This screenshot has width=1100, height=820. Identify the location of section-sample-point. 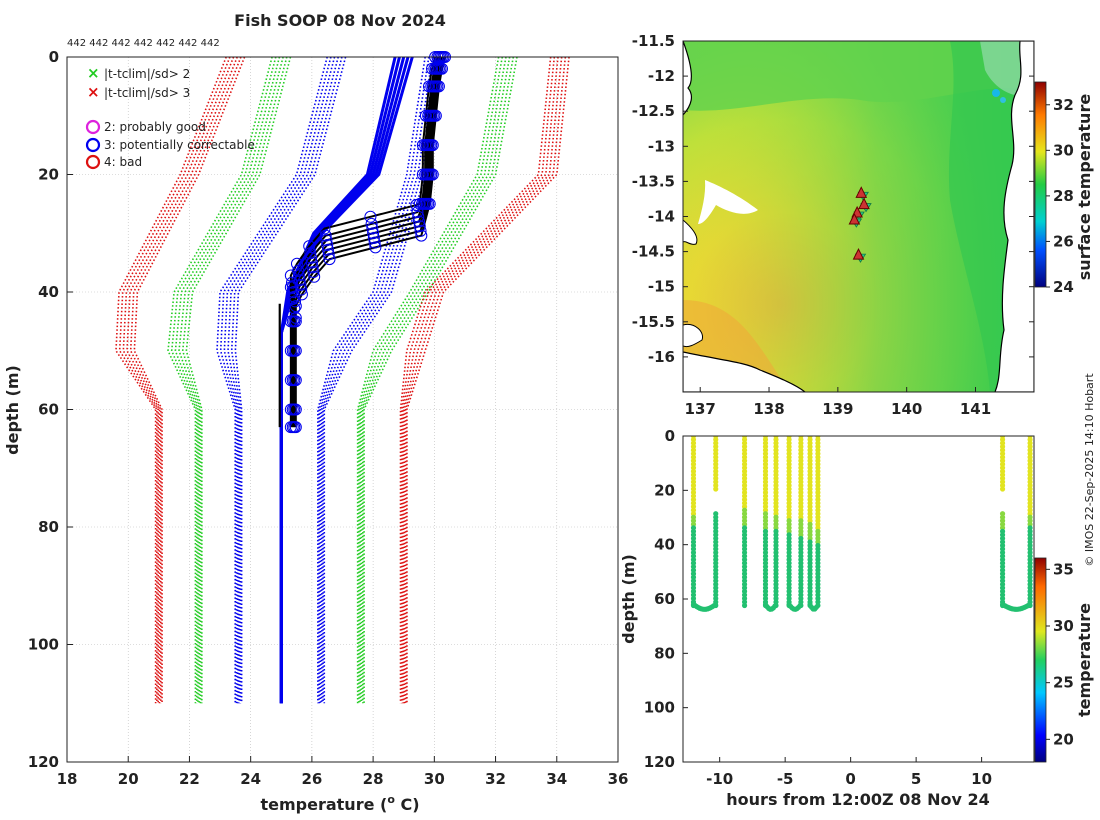
(744, 605).